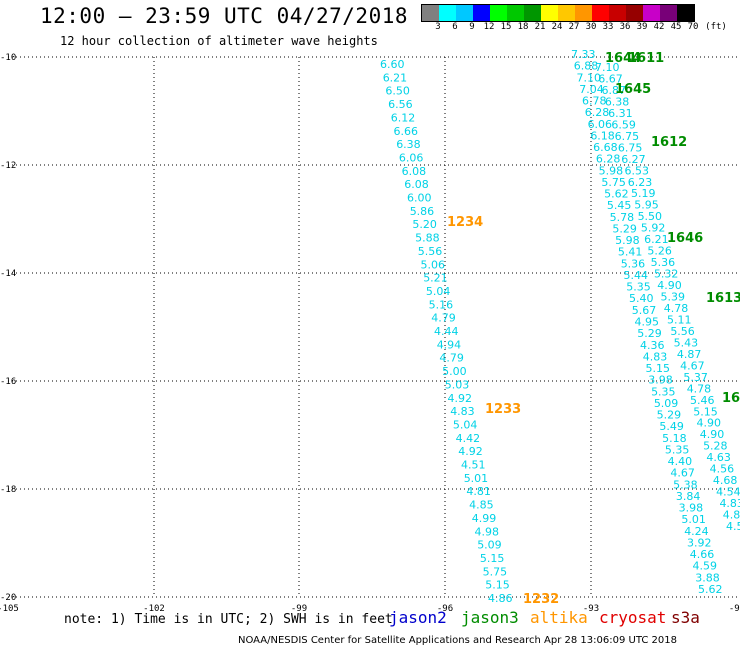 This screenshot has width=740, height=650. I want to click on swh-value-track-c: 6.38, so click(617, 101).